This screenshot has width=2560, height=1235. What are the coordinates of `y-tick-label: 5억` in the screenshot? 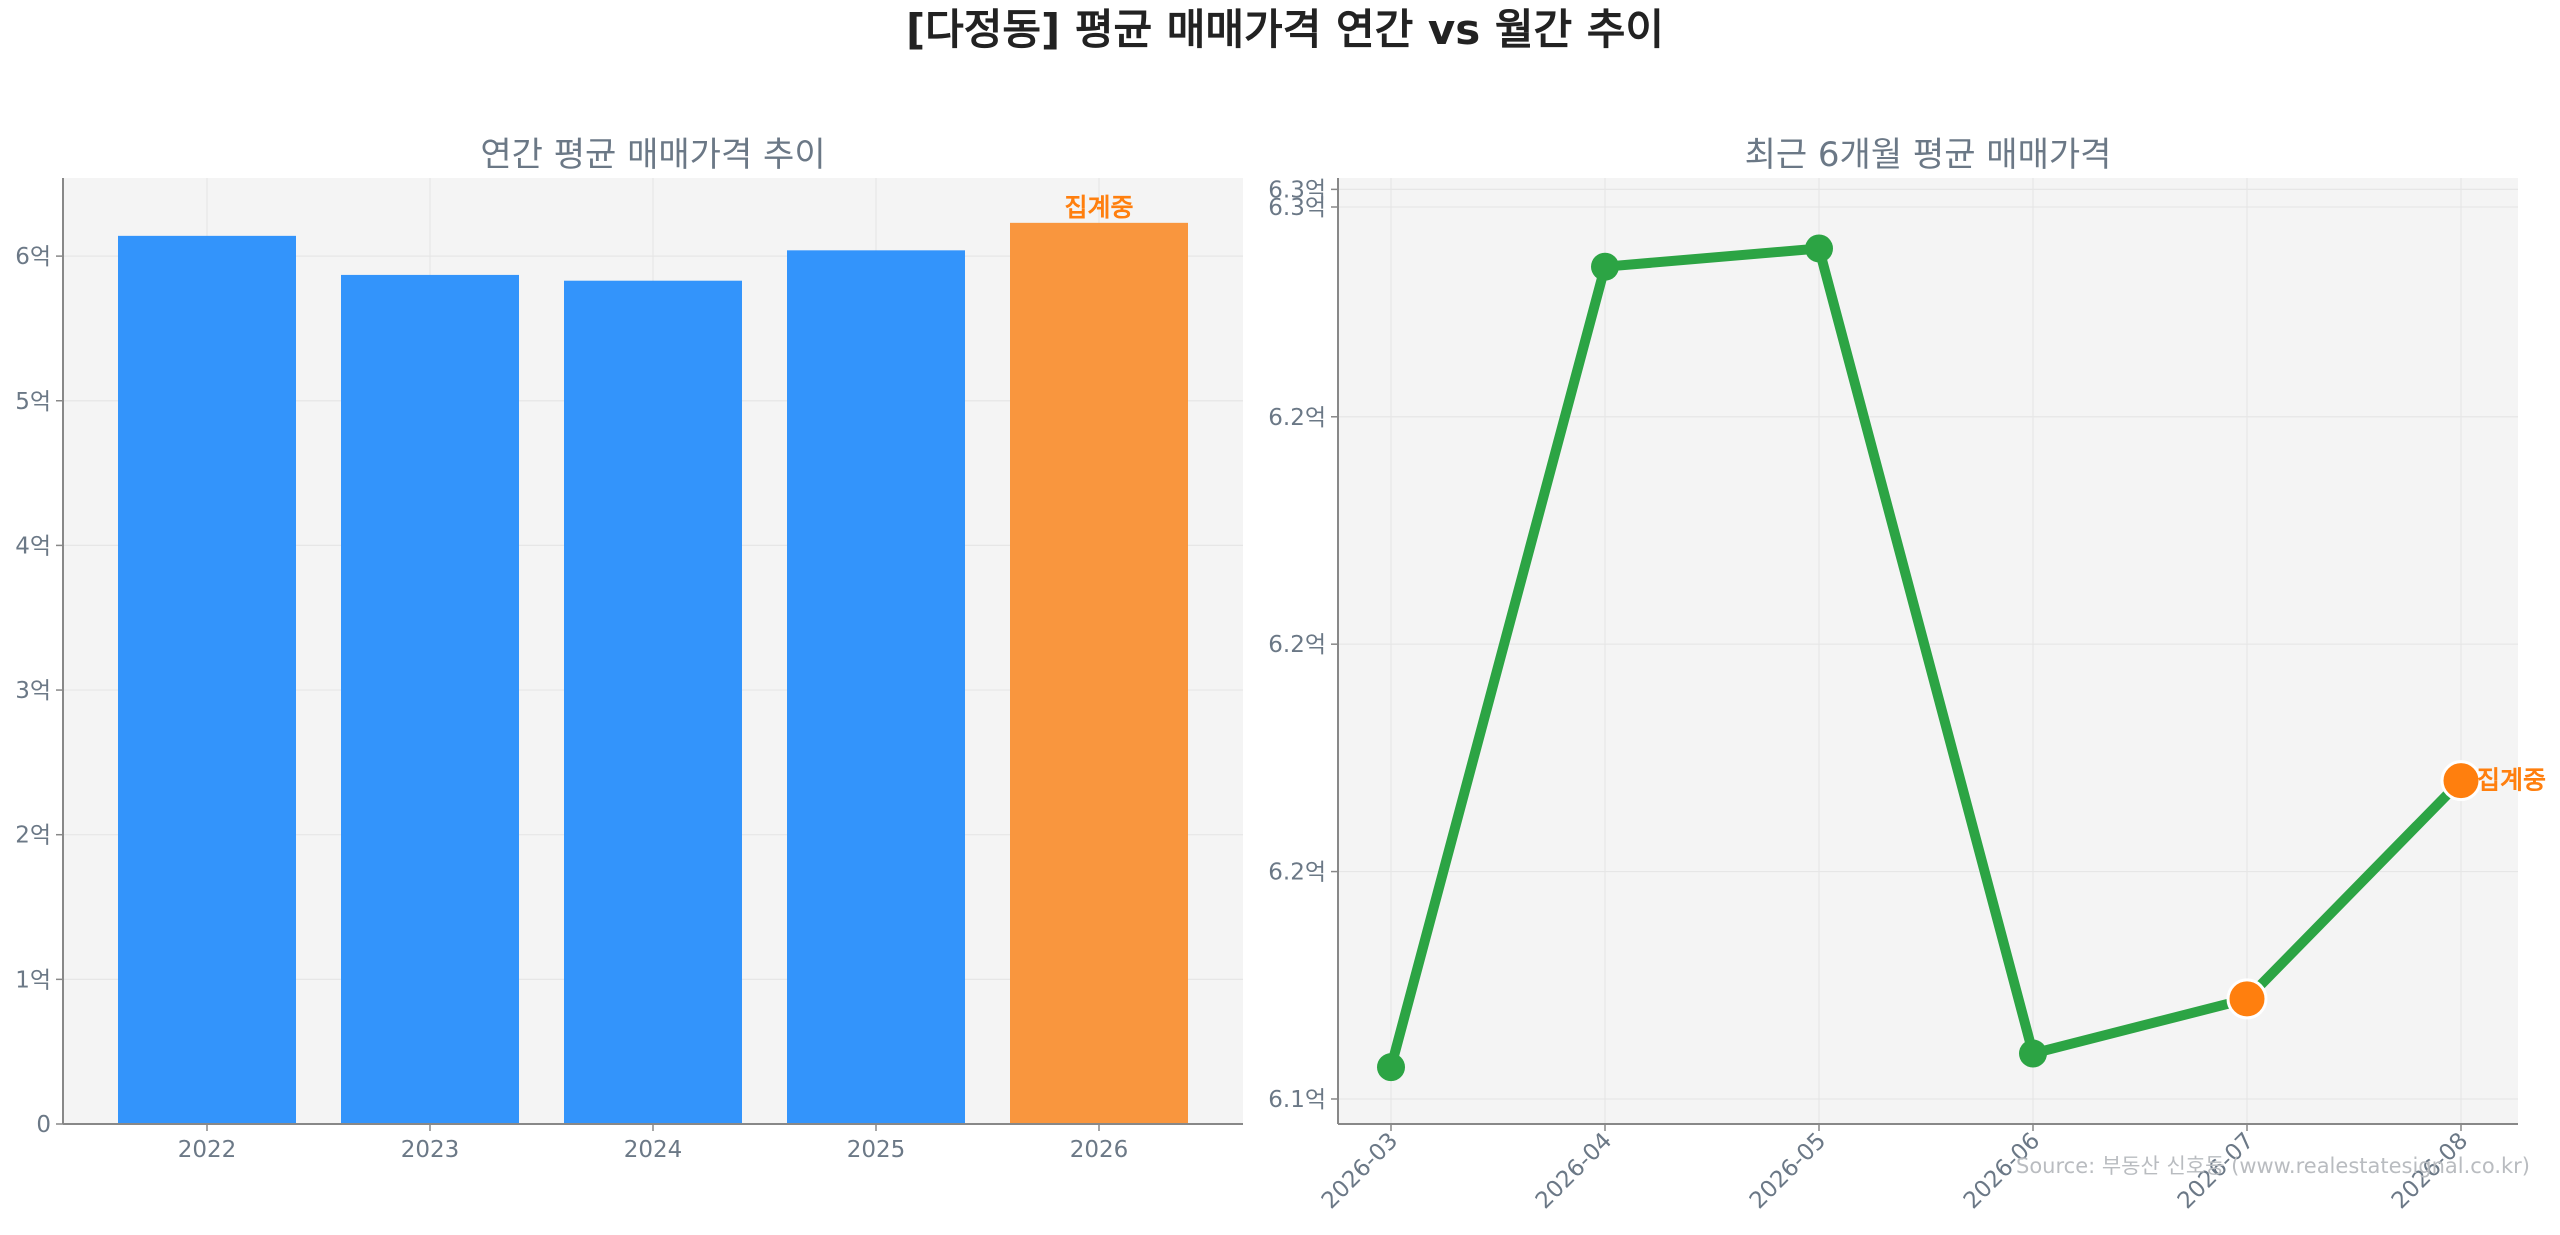 It's located at (33, 402).